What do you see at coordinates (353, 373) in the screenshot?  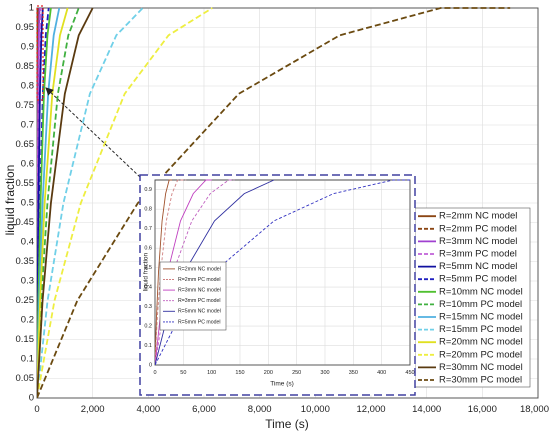 I see `x-tick-label: 350` at bounding box center [353, 373].